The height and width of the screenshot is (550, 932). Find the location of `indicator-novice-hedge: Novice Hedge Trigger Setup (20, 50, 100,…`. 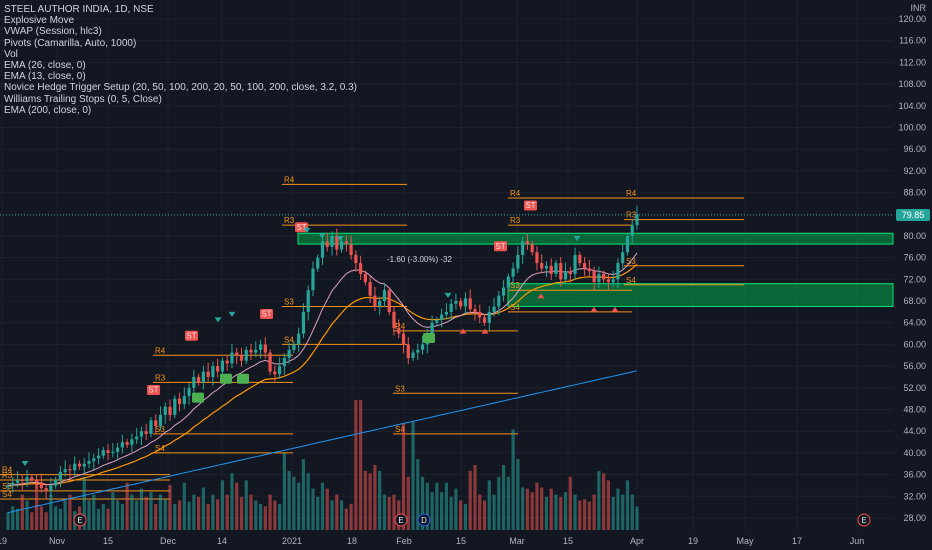

indicator-novice-hedge: Novice Hedge Trigger Setup (20, 50, 100,… is located at coordinates (181, 88).